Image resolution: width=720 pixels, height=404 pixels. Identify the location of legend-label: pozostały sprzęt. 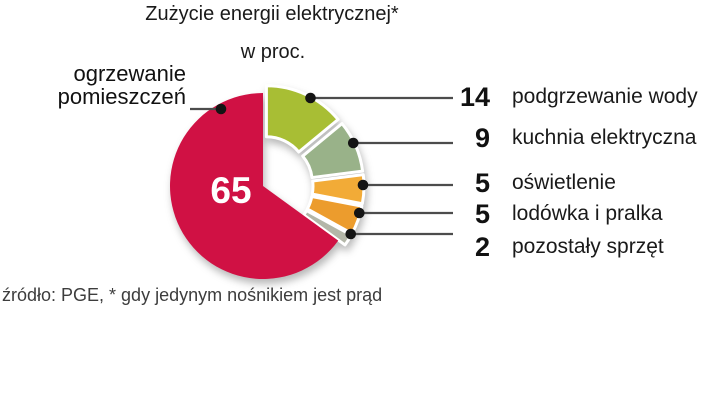
(588, 246).